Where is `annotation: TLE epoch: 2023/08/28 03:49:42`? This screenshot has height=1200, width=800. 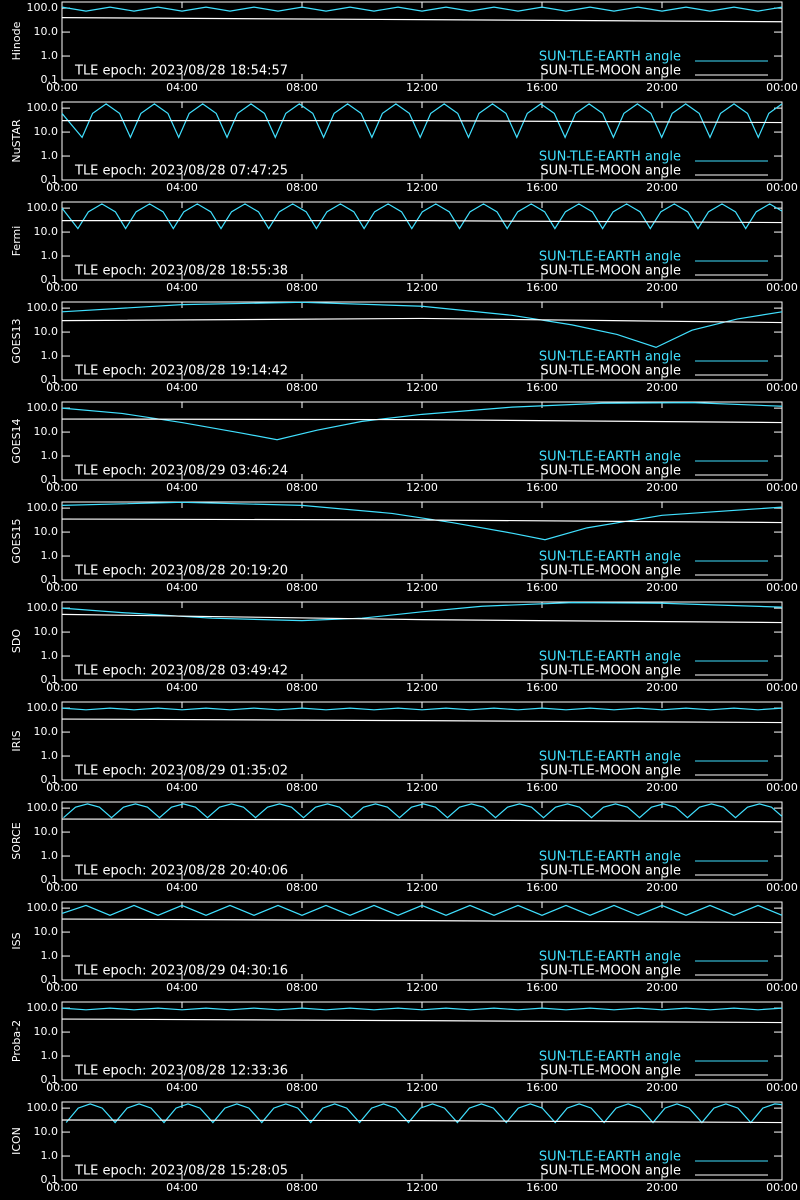
annotation: TLE epoch: 2023/08/28 03:49:42 is located at coordinates (181, 671).